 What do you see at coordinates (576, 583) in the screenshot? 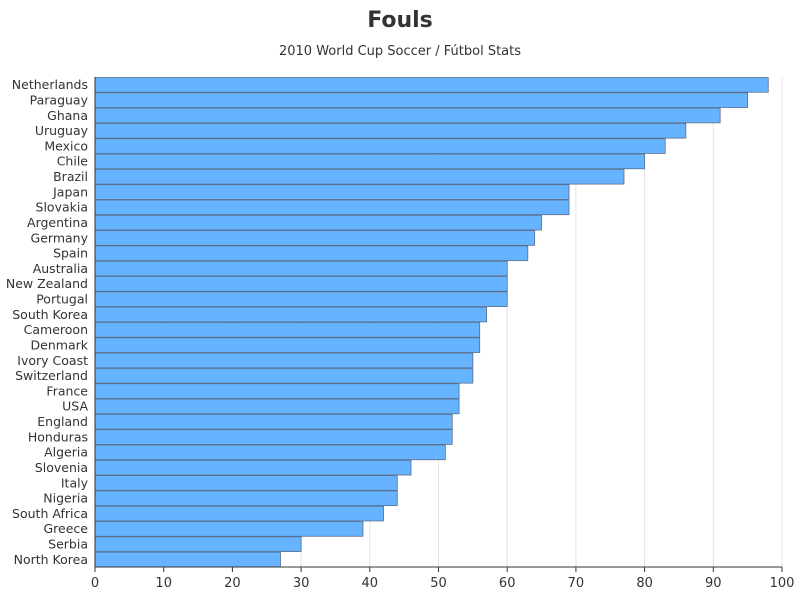
I see `x-tick-label: 70` at bounding box center [576, 583].